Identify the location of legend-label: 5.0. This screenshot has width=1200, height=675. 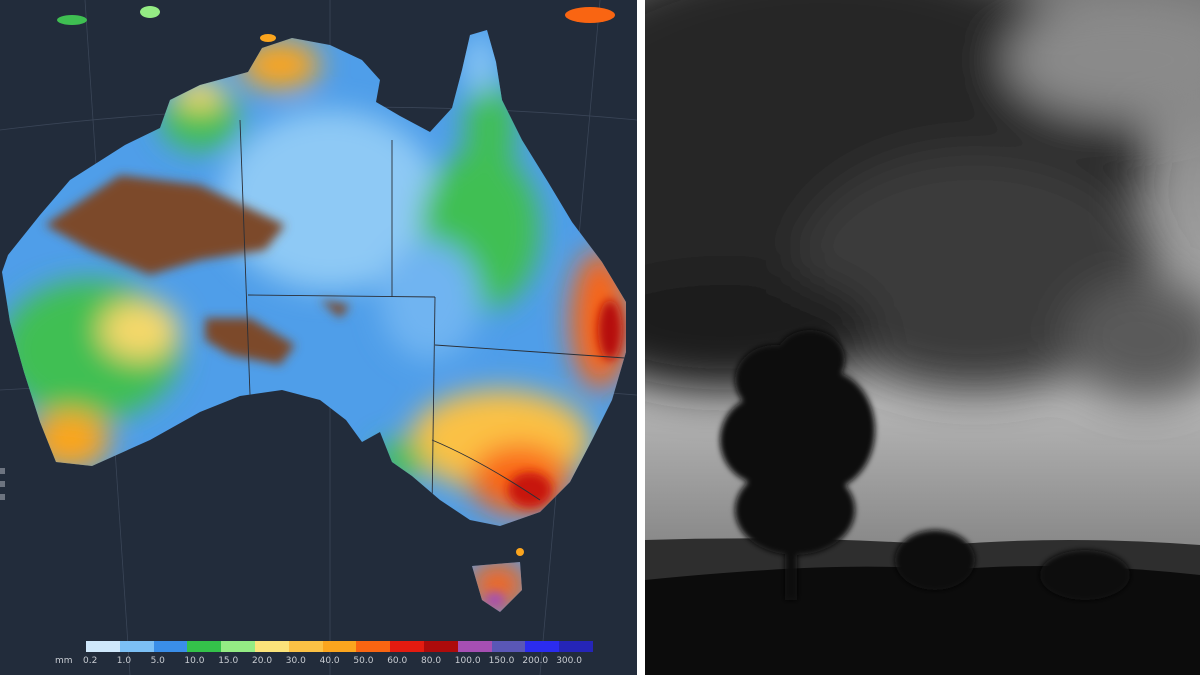
(157, 661).